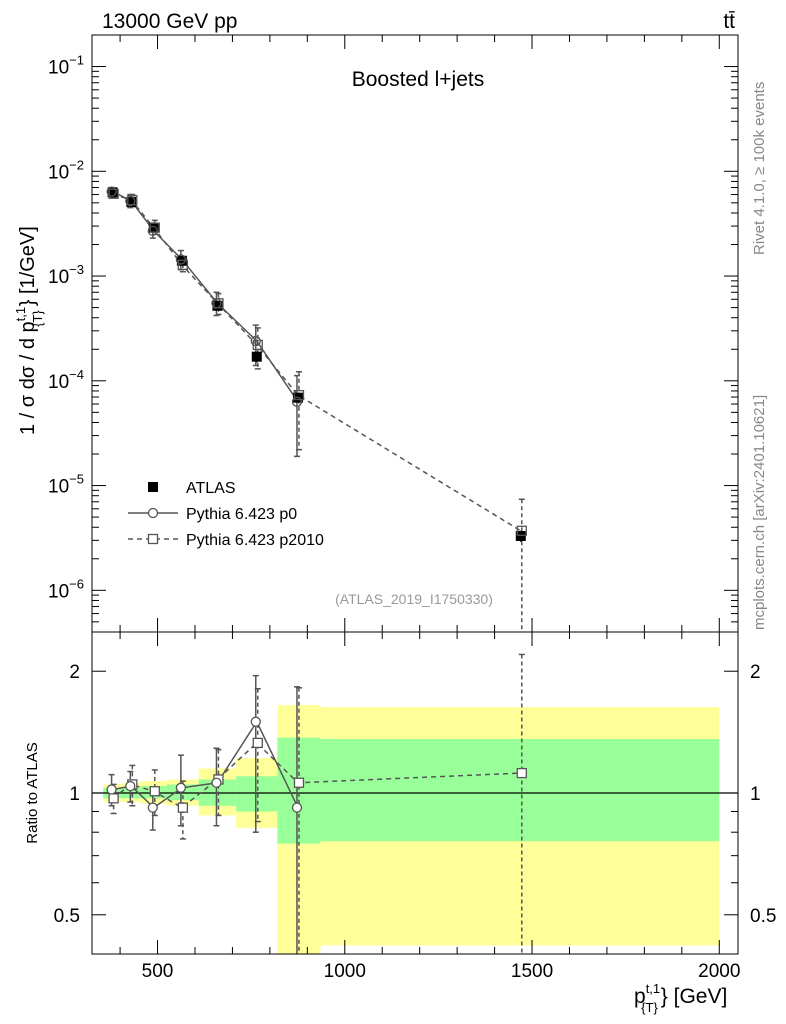 This screenshot has width=786, height=1024. I want to click on y-tick-label: 10⁻², so click(66, 170).